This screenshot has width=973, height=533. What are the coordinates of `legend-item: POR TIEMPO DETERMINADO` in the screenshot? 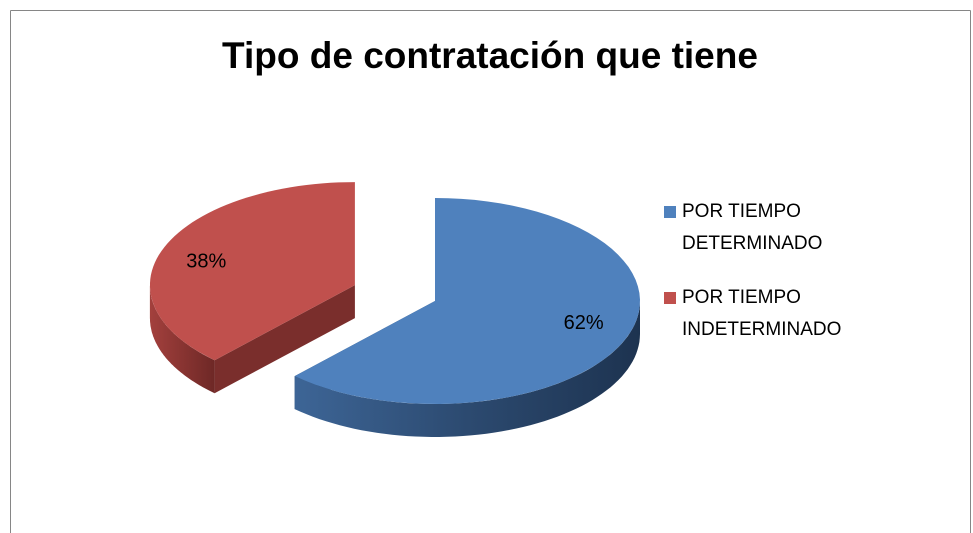 It's located at (764, 228).